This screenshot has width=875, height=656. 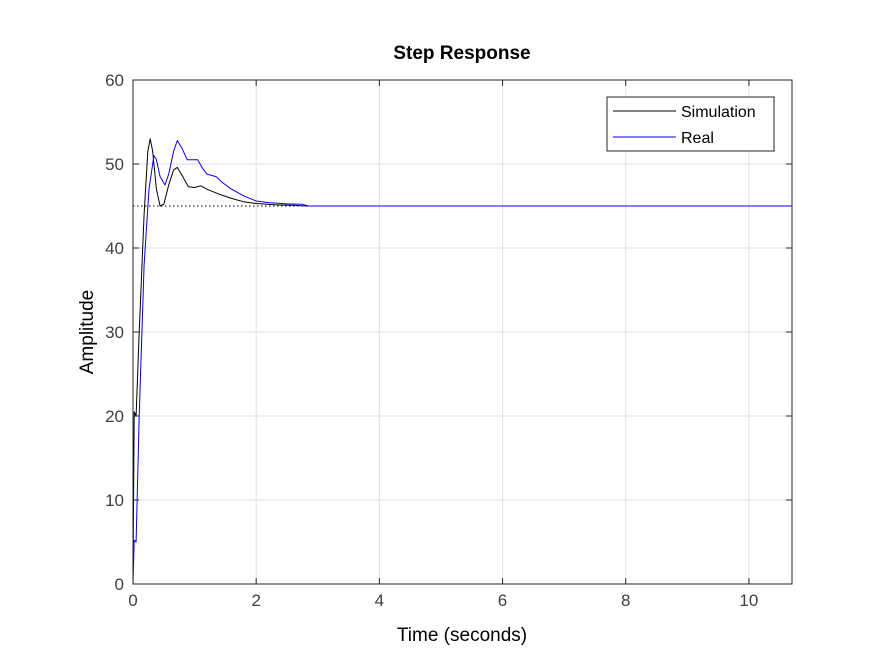 What do you see at coordinates (379, 600) in the screenshot?
I see `x-tick-label: 4` at bounding box center [379, 600].